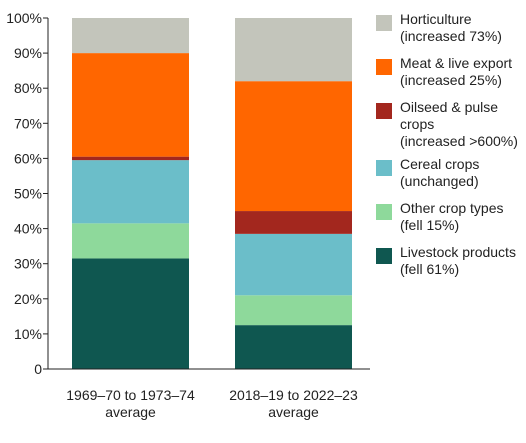 The image size is (526, 443). Describe the element at coordinates (28, 88) in the screenshot. I see `y-tick-label: 80%` at that location.